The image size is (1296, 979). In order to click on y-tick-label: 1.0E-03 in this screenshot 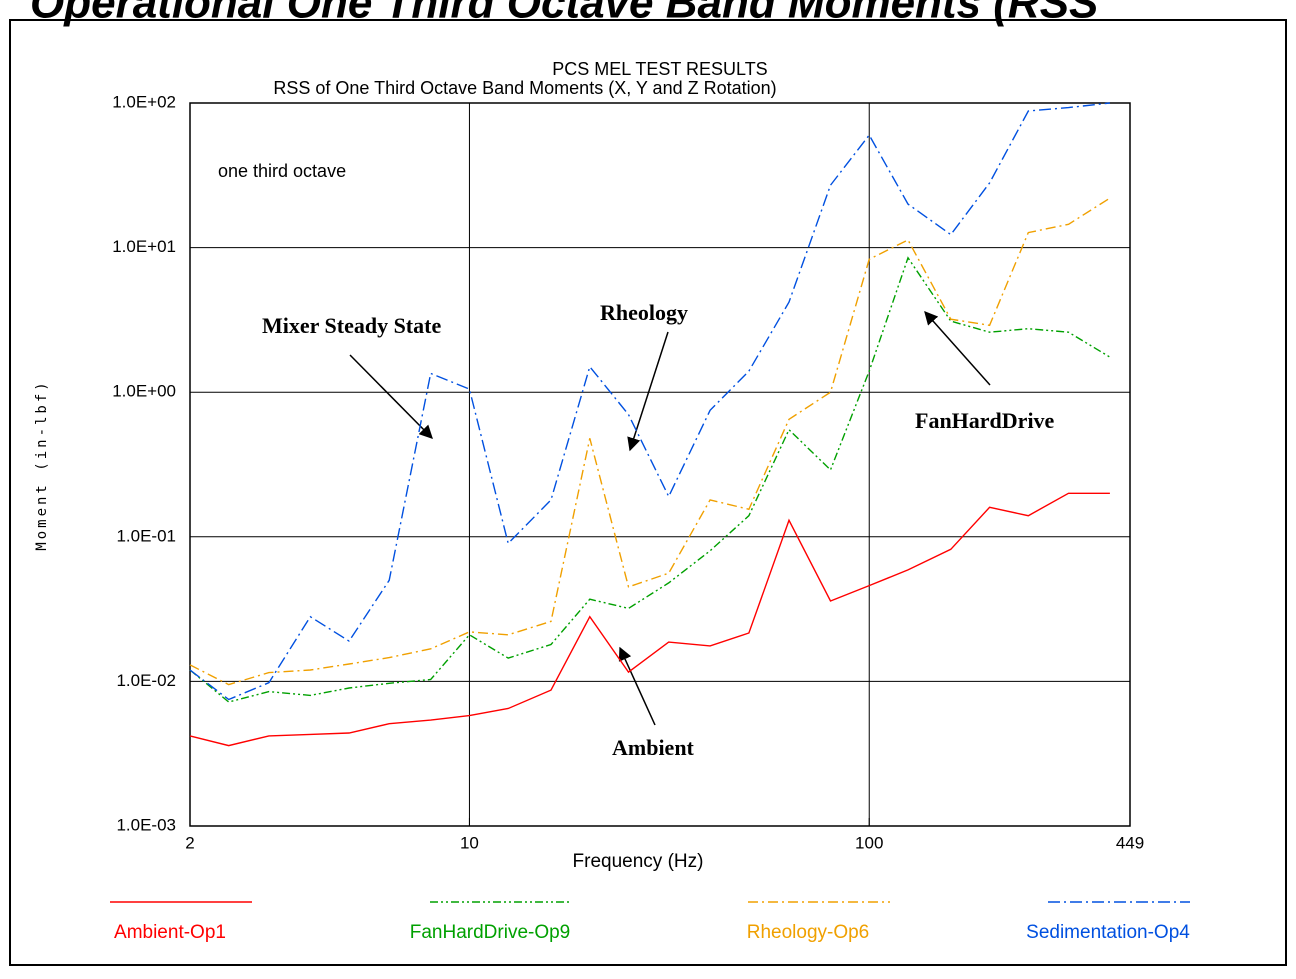, I will do `click(146, 824)`.